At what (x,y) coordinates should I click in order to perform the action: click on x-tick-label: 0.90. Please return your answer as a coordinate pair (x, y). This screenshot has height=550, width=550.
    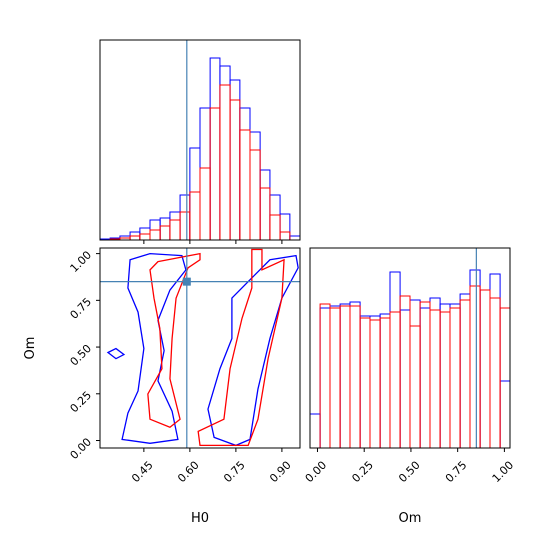
    Looking at the image, I should click on (280, 472).